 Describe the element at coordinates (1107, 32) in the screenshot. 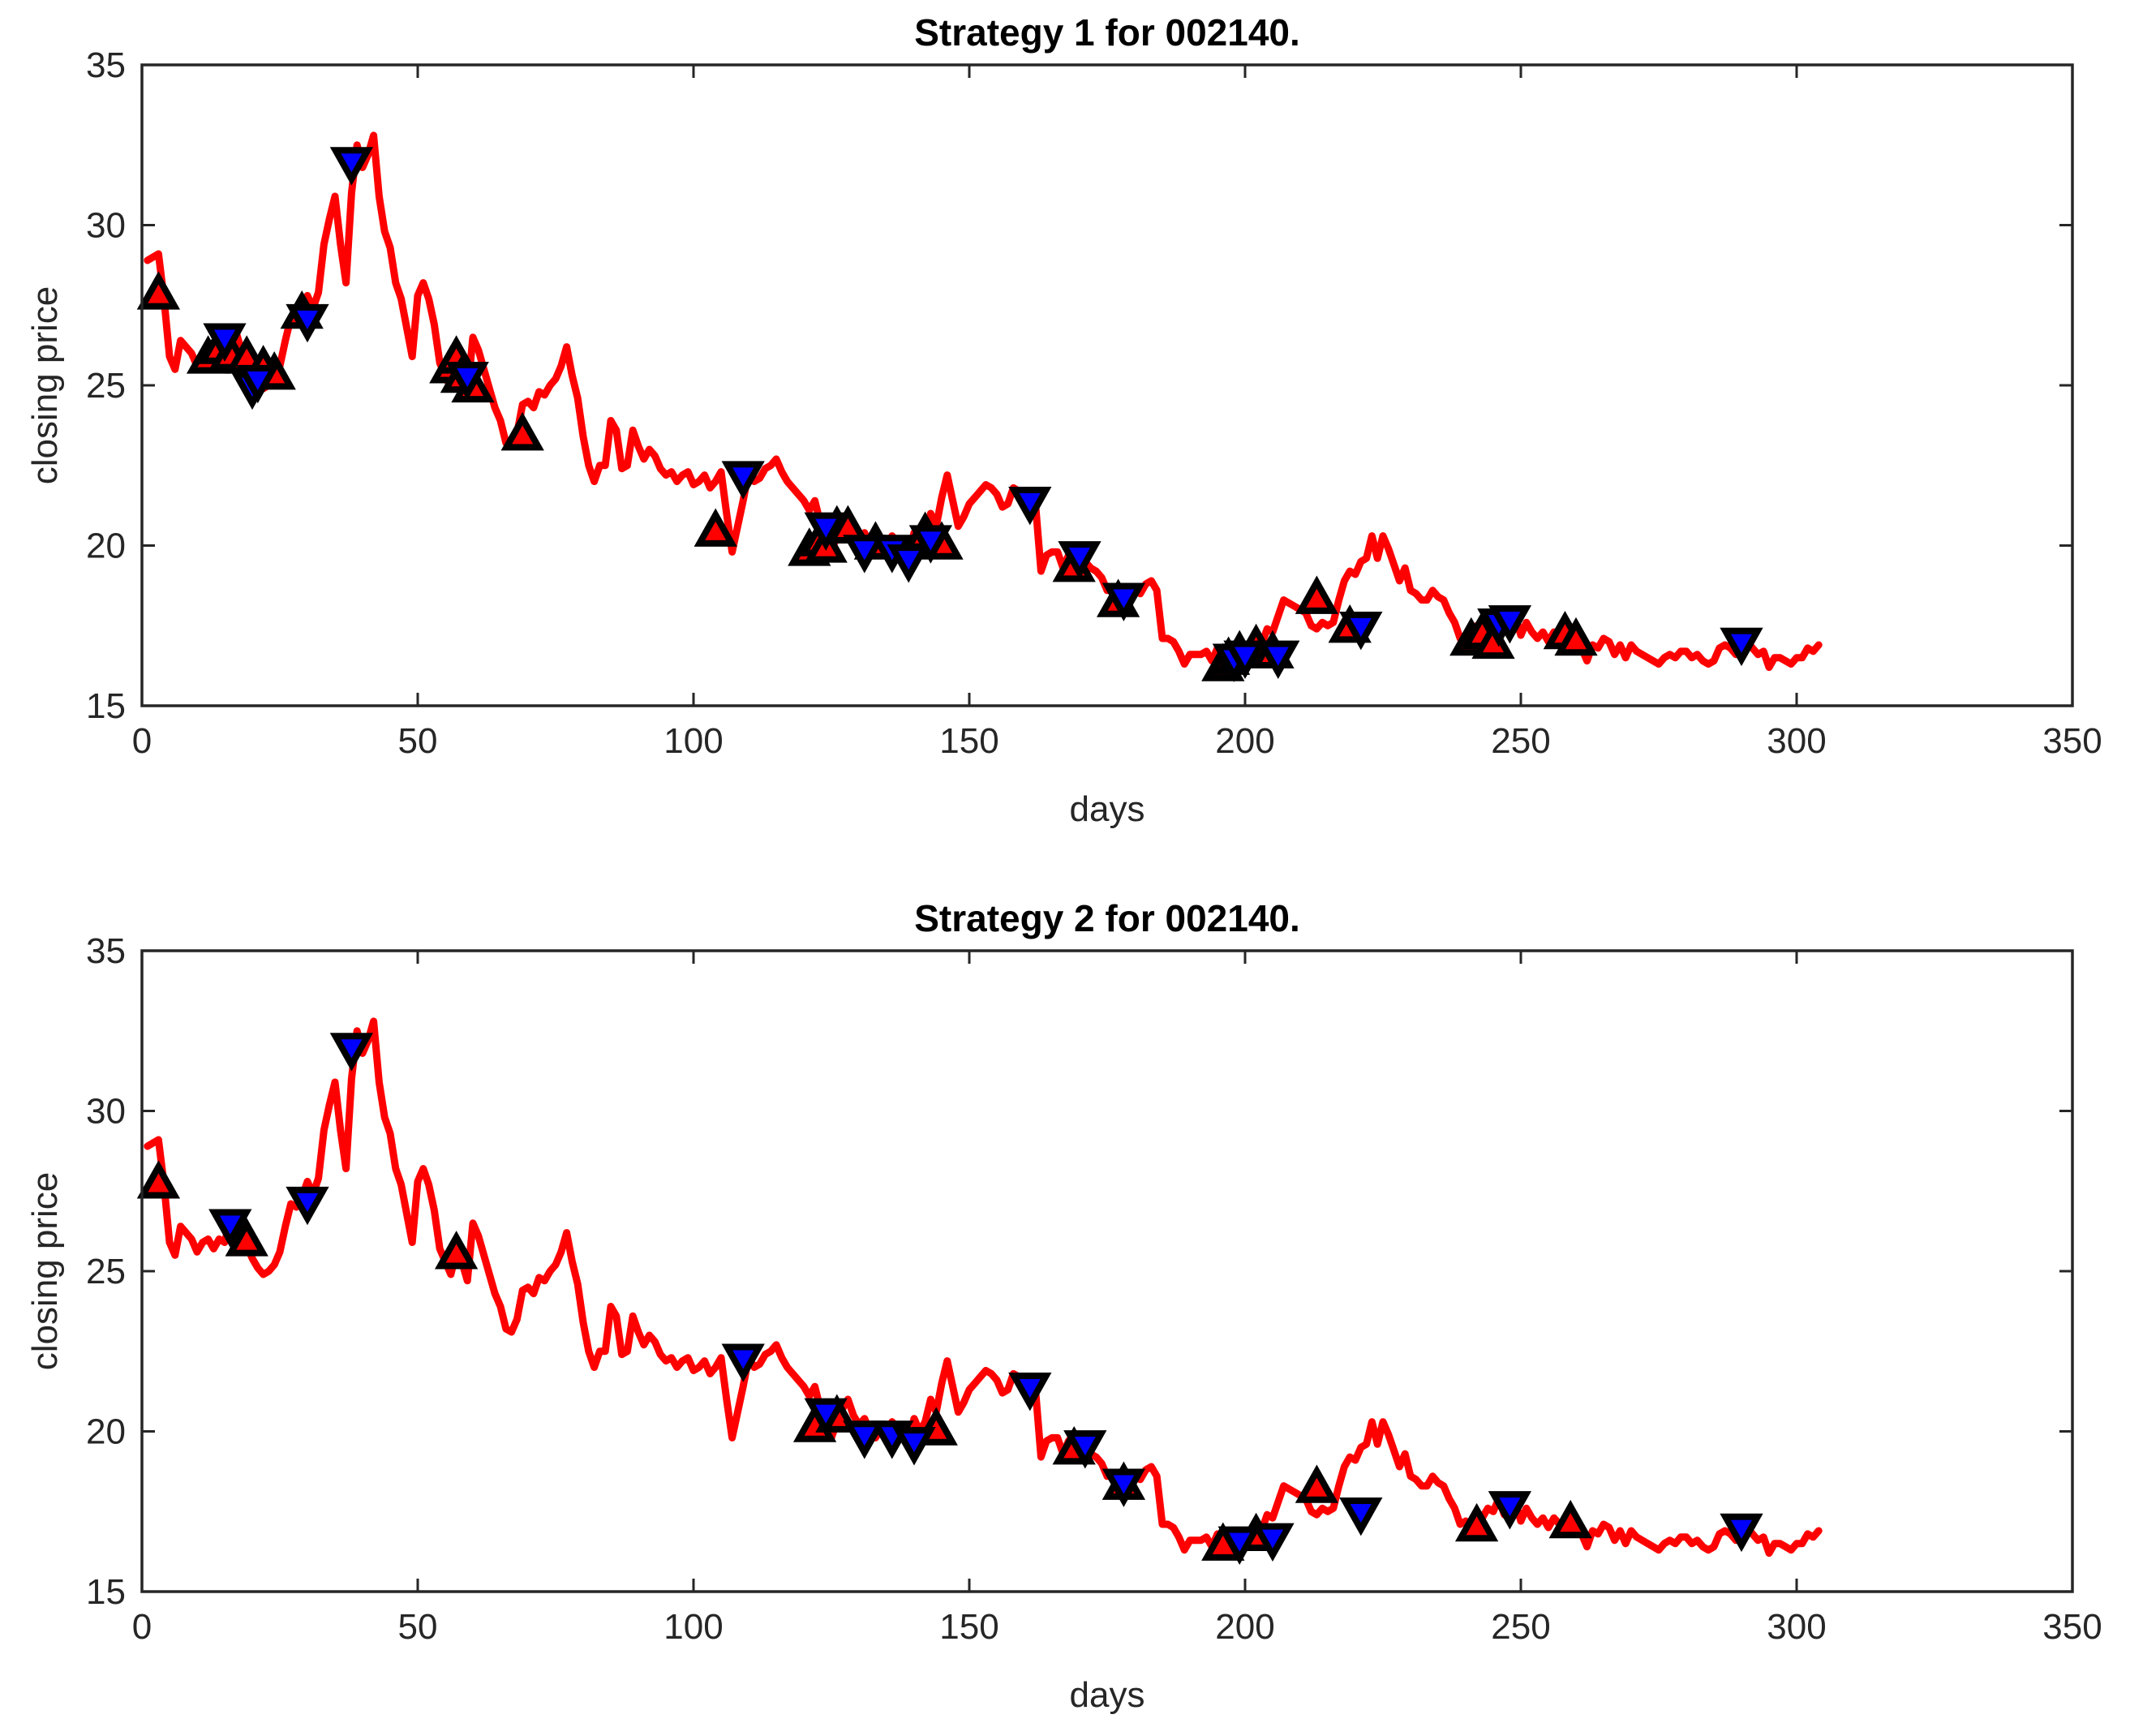

I see `chart-title: Strategy 1 for 002140.` at that location.